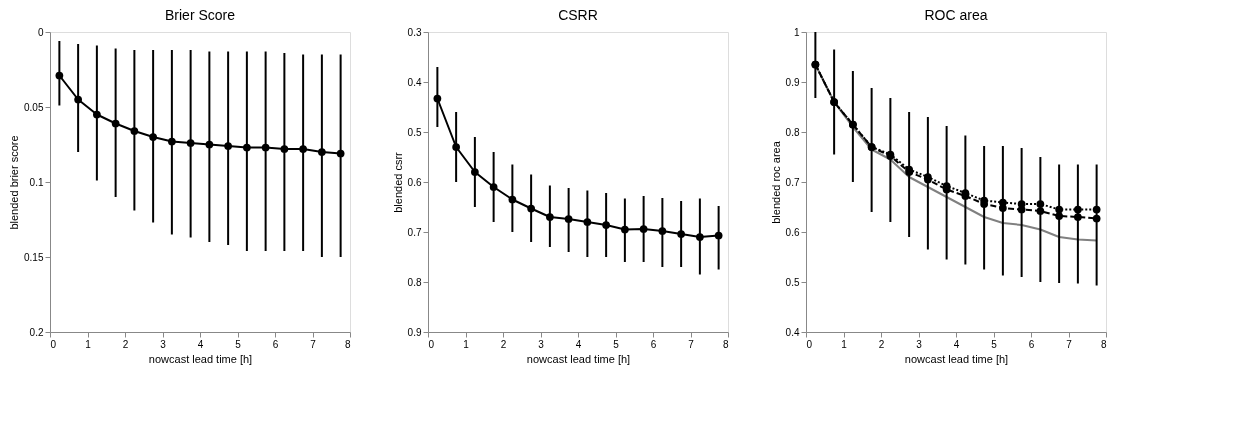  Describe the element at coordinates (397, 182) in the screenshot. I see `y-axis-title: blended csrr` at that location.